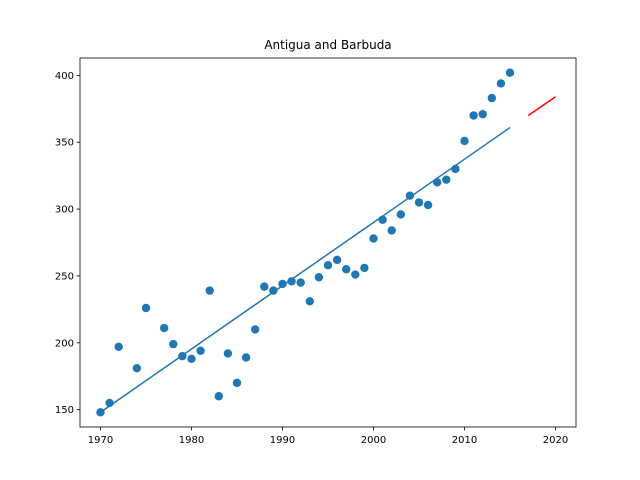  What do you see at coordinates (64, 276) in the screenshot?
I see `y-tick-label: 250` at bounding box center [64, 276].